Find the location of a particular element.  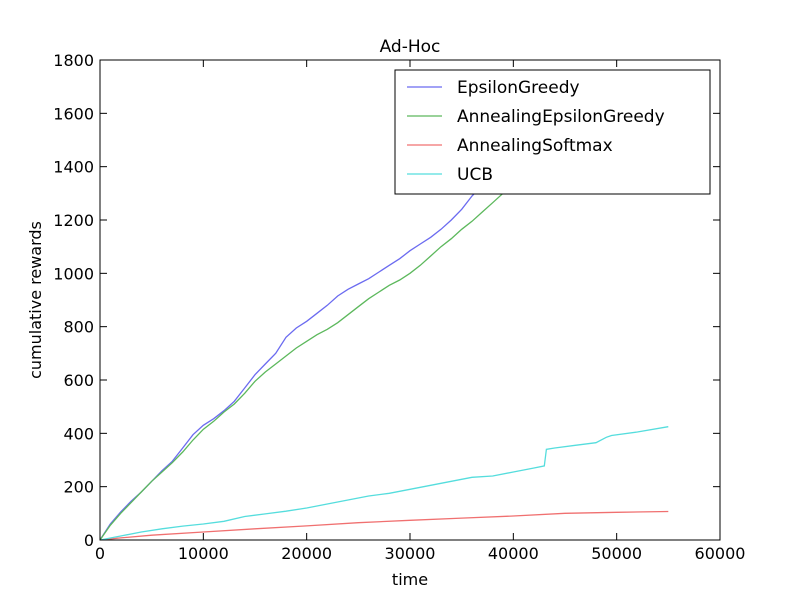

x-tick-label: 50000 is located at coordinates (616, 553).